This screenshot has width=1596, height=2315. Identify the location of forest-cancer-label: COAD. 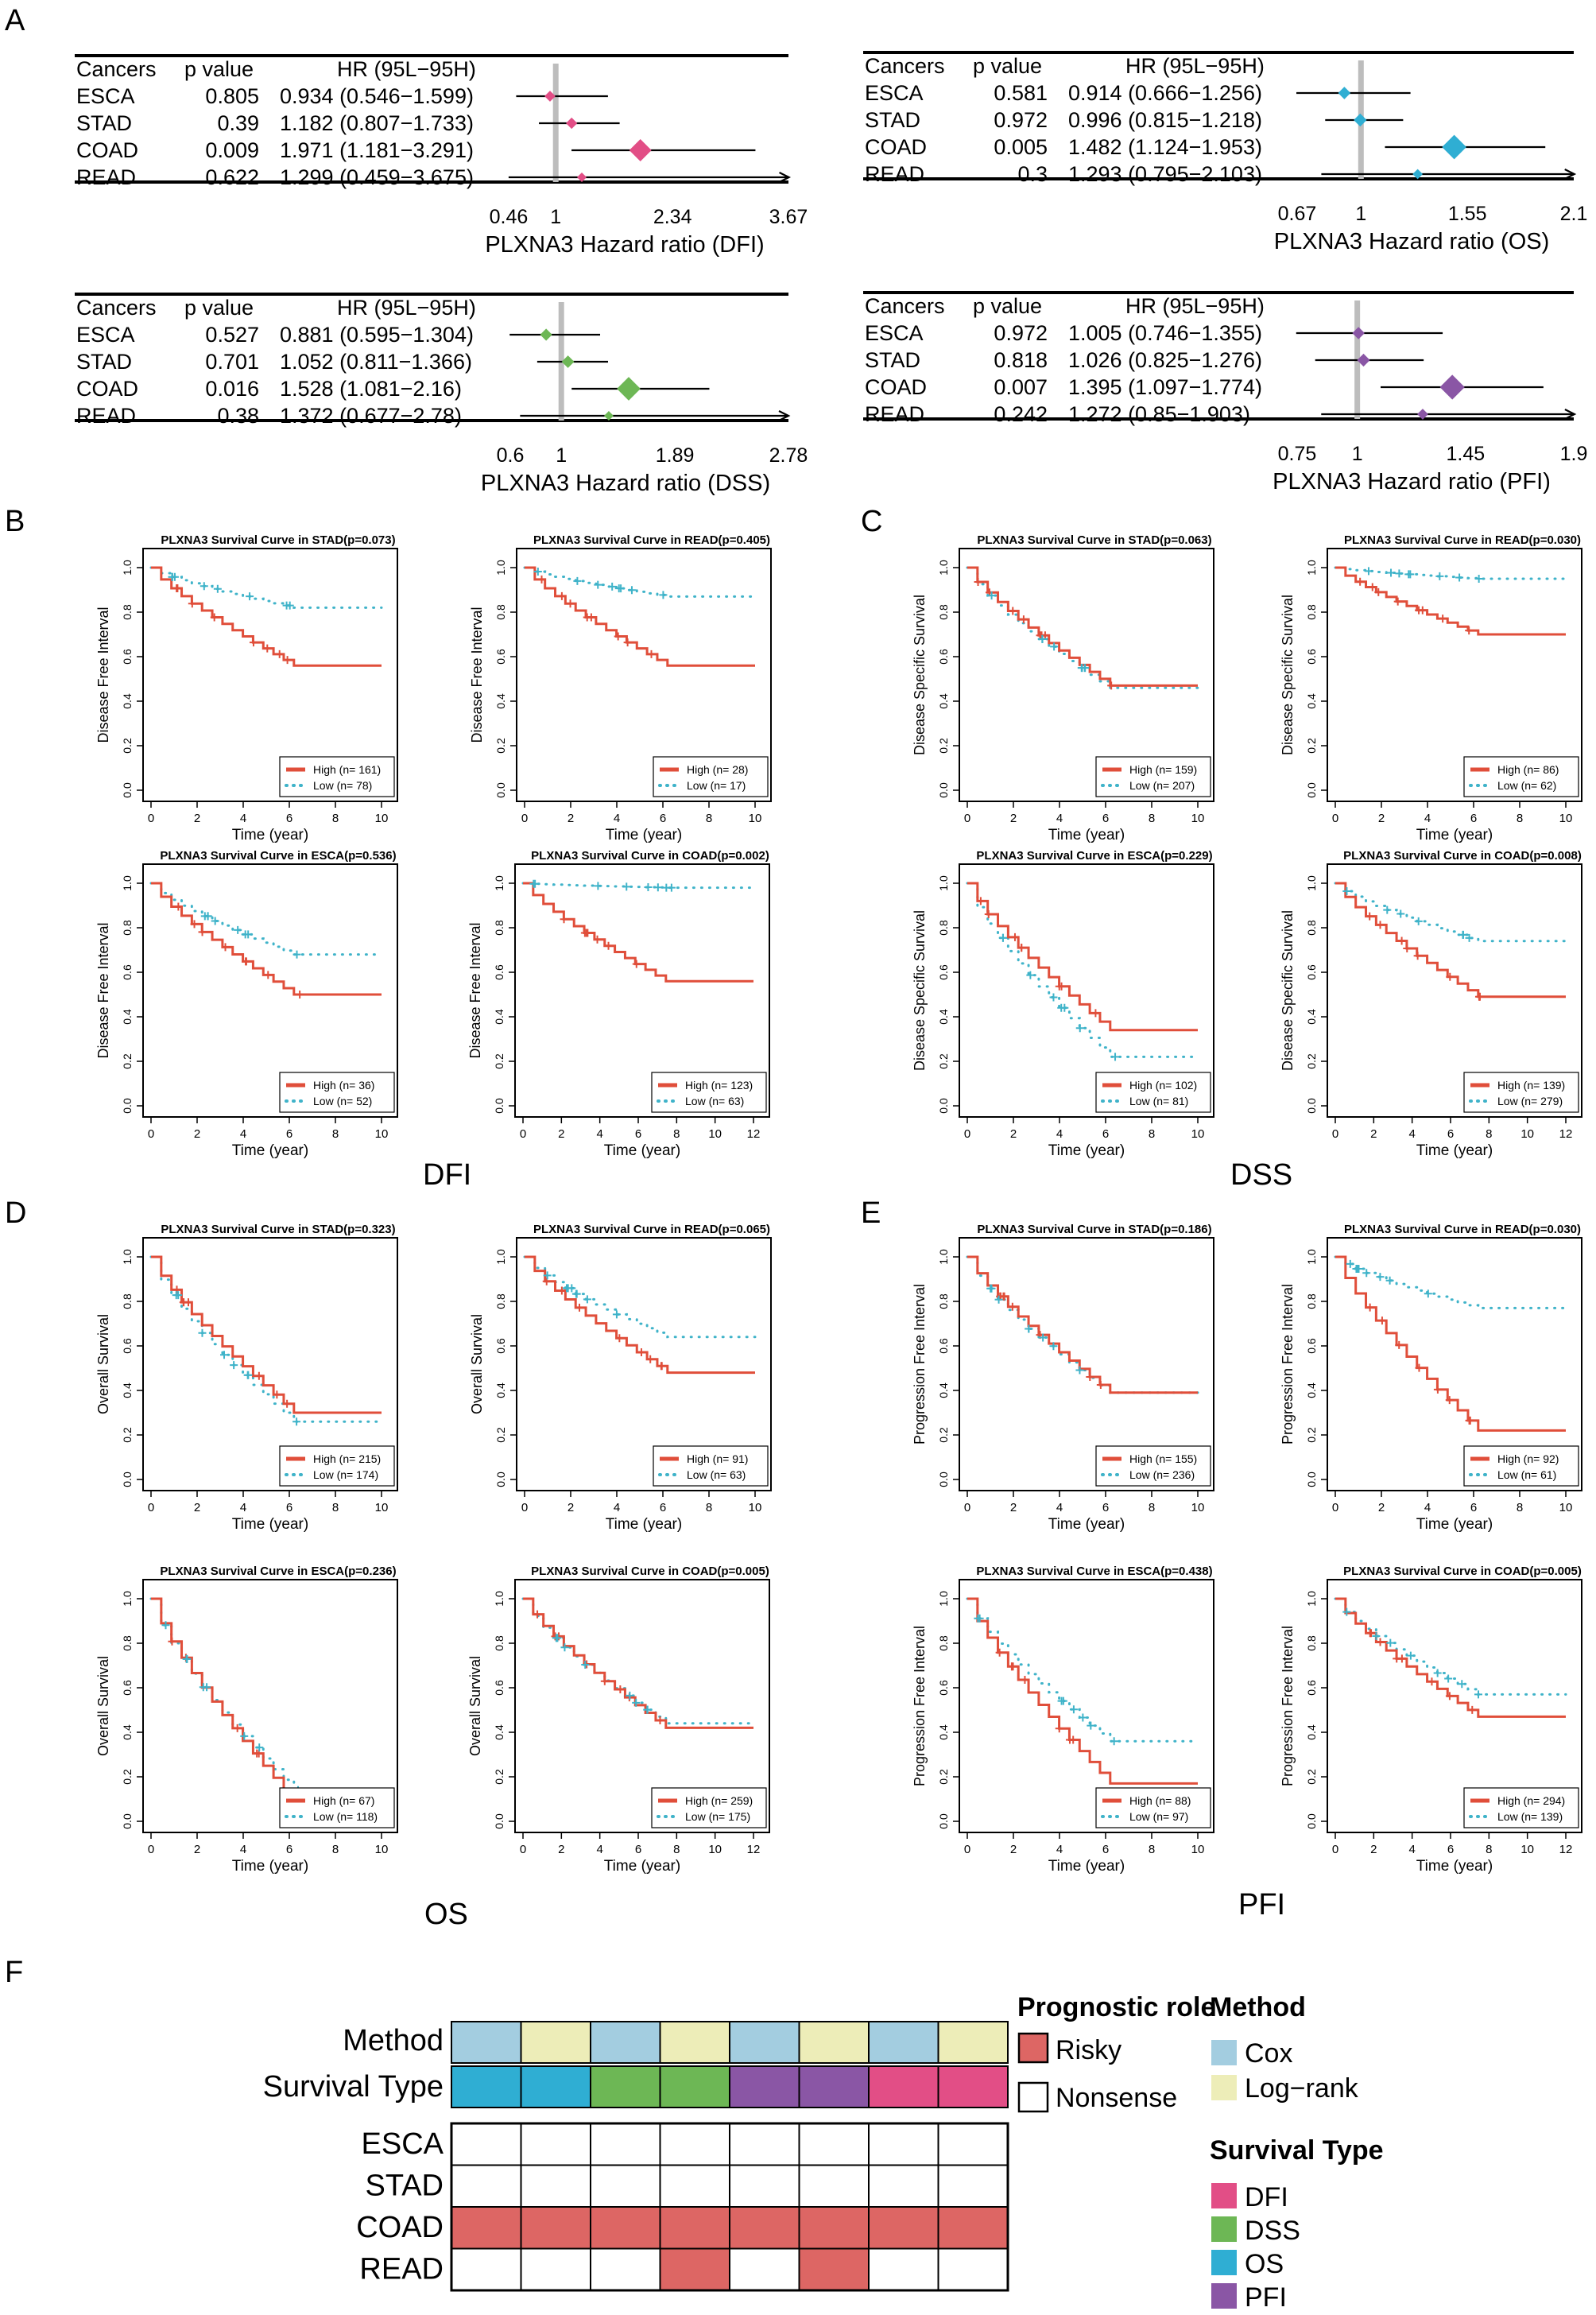
(896, 147).